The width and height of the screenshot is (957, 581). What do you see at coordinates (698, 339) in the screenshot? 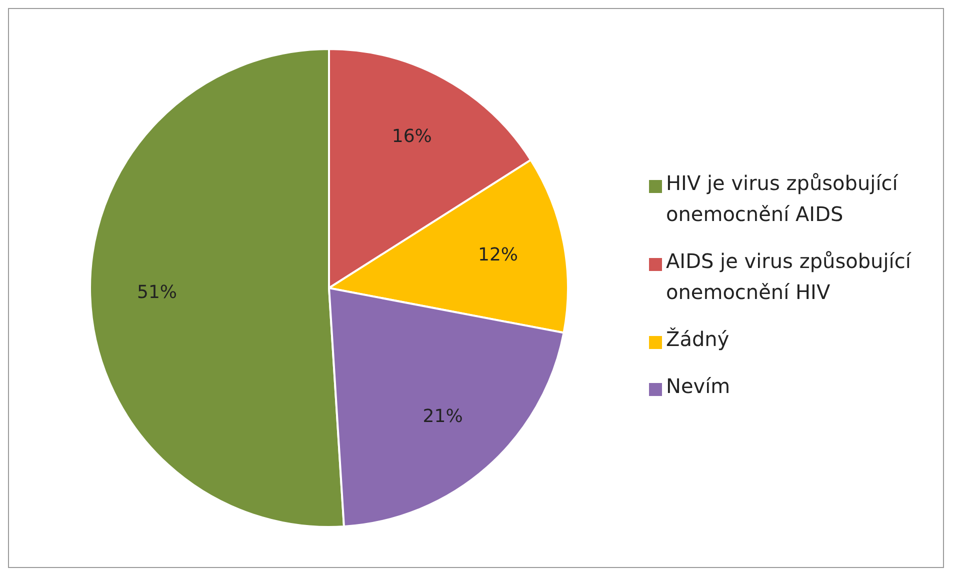
I see `legend-label: Žádný` at bounding box center [698, 339].